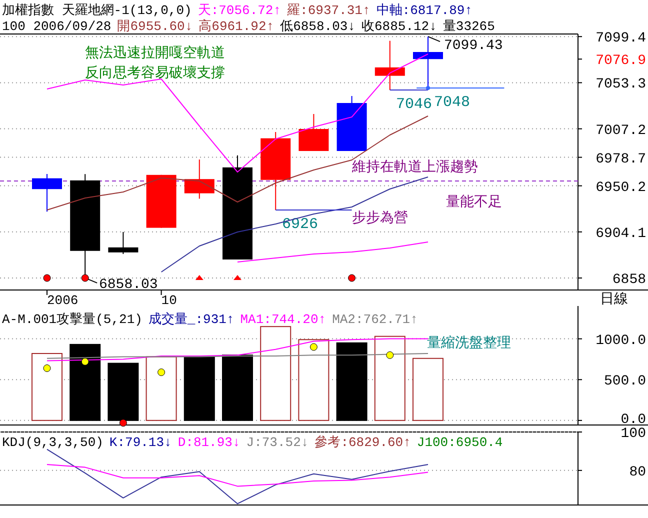 Image resolution: width=648 pixels, height=518 pixels. Describe the element at coordinates (328, 10) in the screenshot. I see `text: 羅:6937.31↑` at that location.